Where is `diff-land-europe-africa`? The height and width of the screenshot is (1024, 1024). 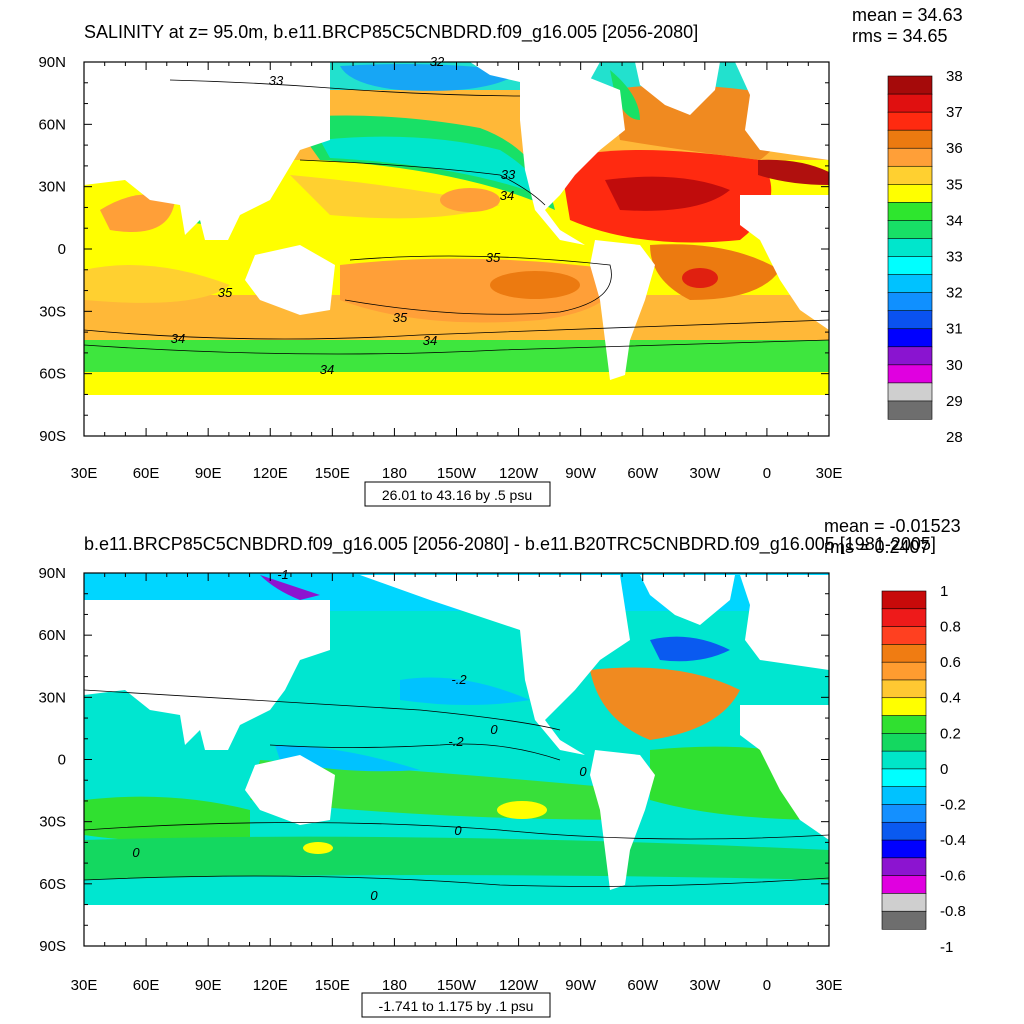 diff-land-europe-africa is located at coordinates (784, 707).